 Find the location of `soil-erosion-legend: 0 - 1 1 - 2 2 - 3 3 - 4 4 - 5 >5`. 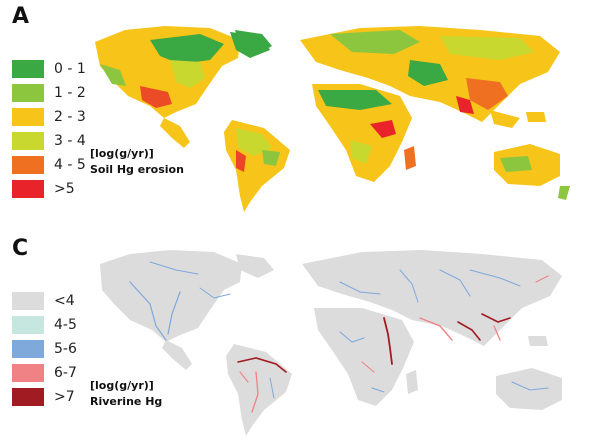

soil-erosion-legend: 0 - 1 1 - 2 2 - 3 3 - 4 4 - 5 >5 is located at coordinates (52, 132).